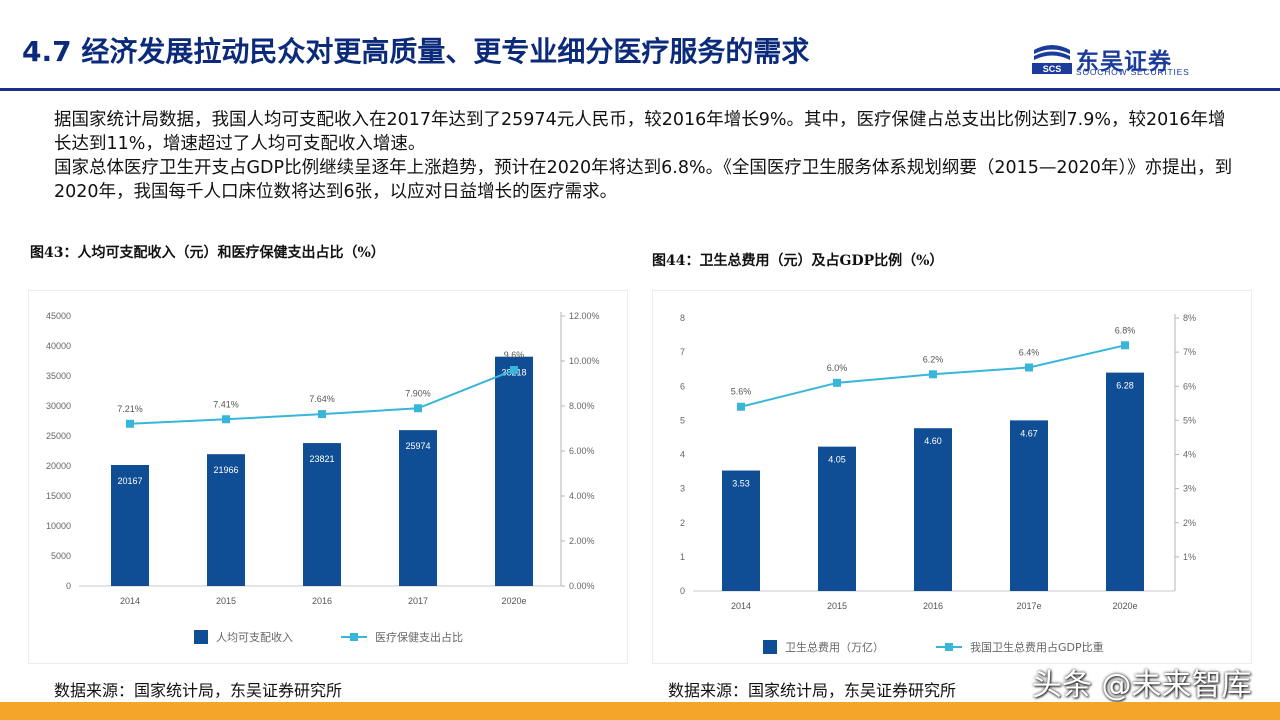 Image resolution: width=1280 pixels, height=720 pixels. Describe the element at coordinates (1189, 557) in the screenshot. I see `fig44-y2tick-label: 1%` at that location.